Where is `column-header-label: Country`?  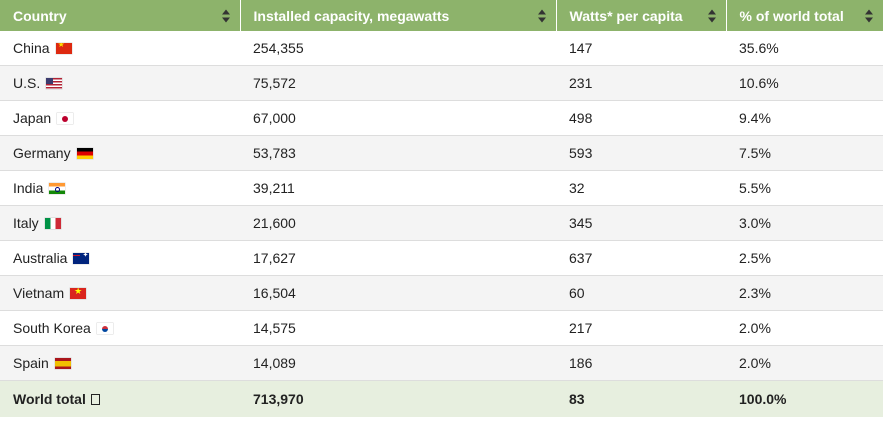
column-header-label: Country is located at coordinates (40, 15).